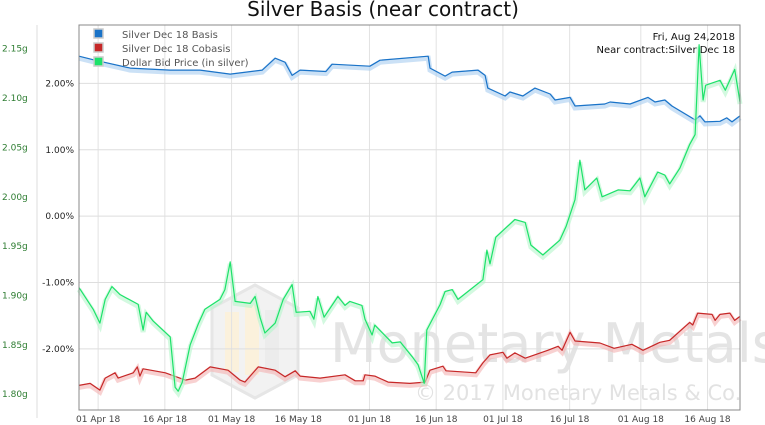  What do you see at coordinates (436, 420) in the screenshot?
I see `x-tick-label: 16 Jun 18` at bounding box center [436, 420].